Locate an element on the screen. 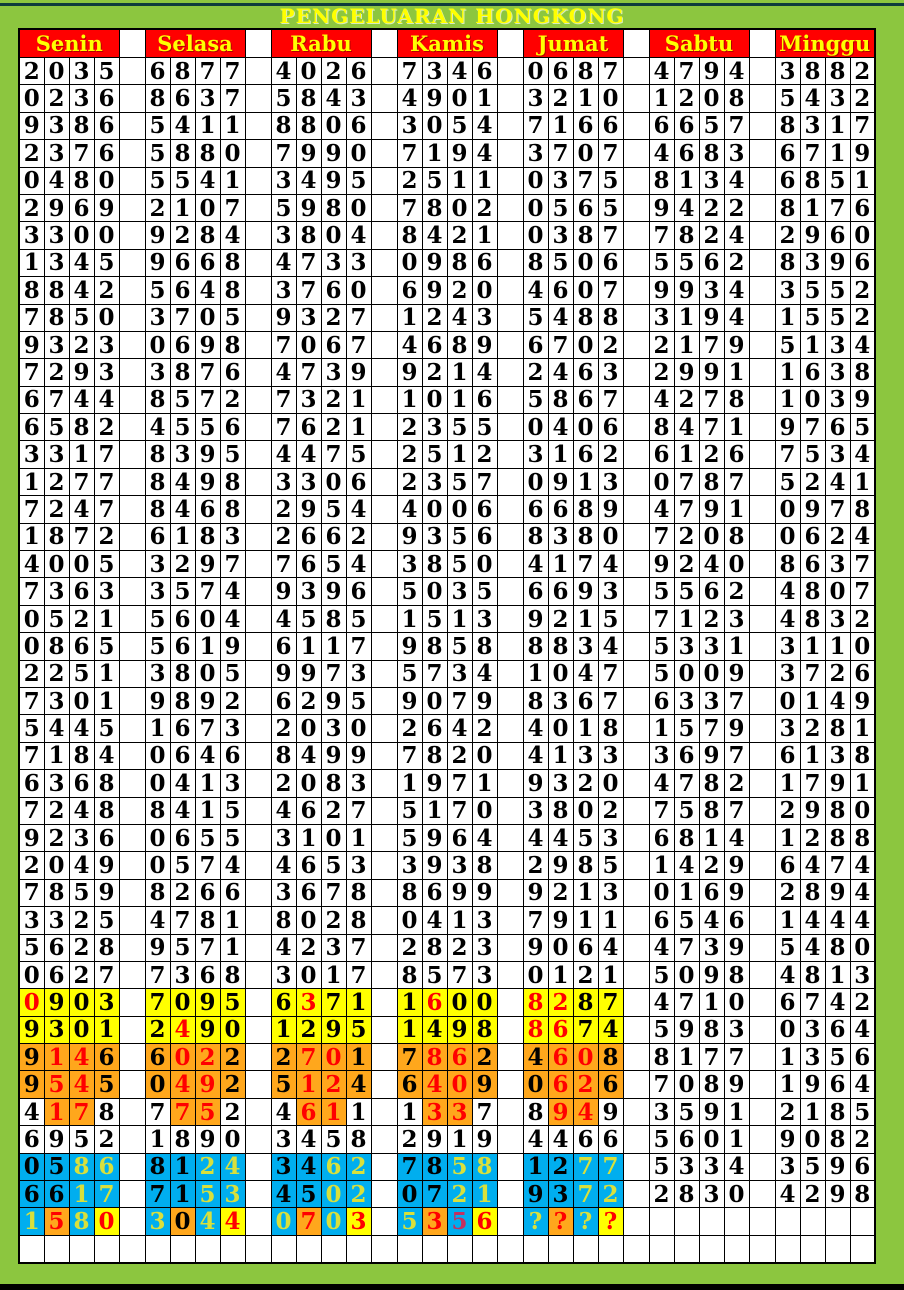  digit-cell is located at coordinates (837, 1249).